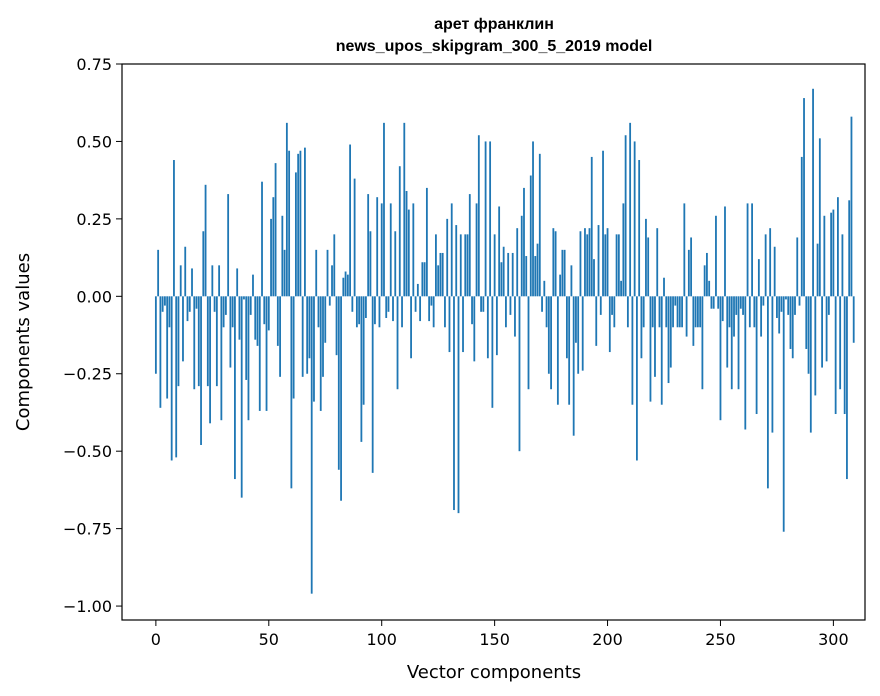  What do you see at coordinates (23, 342) in the screenshot?
I see `y-axis-label: Components values` at bounding box center [23, 342].